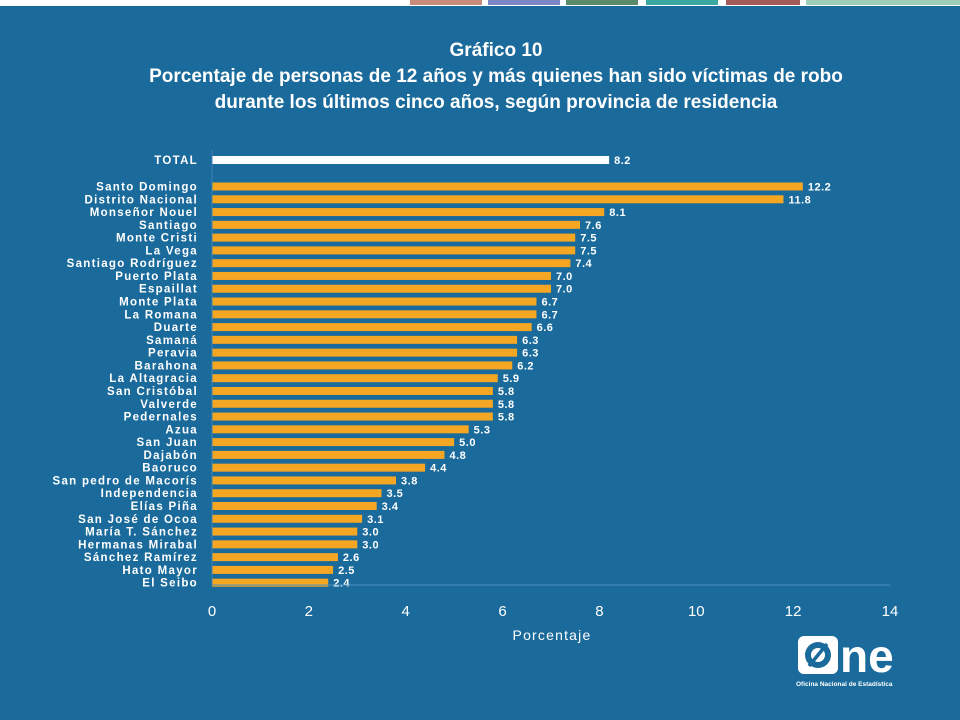 The height and width of the screenshot is (720, 960). Describe the element at coordinates (696, 611) in the screenshot. I see `x-tick-label: 10` at that location.